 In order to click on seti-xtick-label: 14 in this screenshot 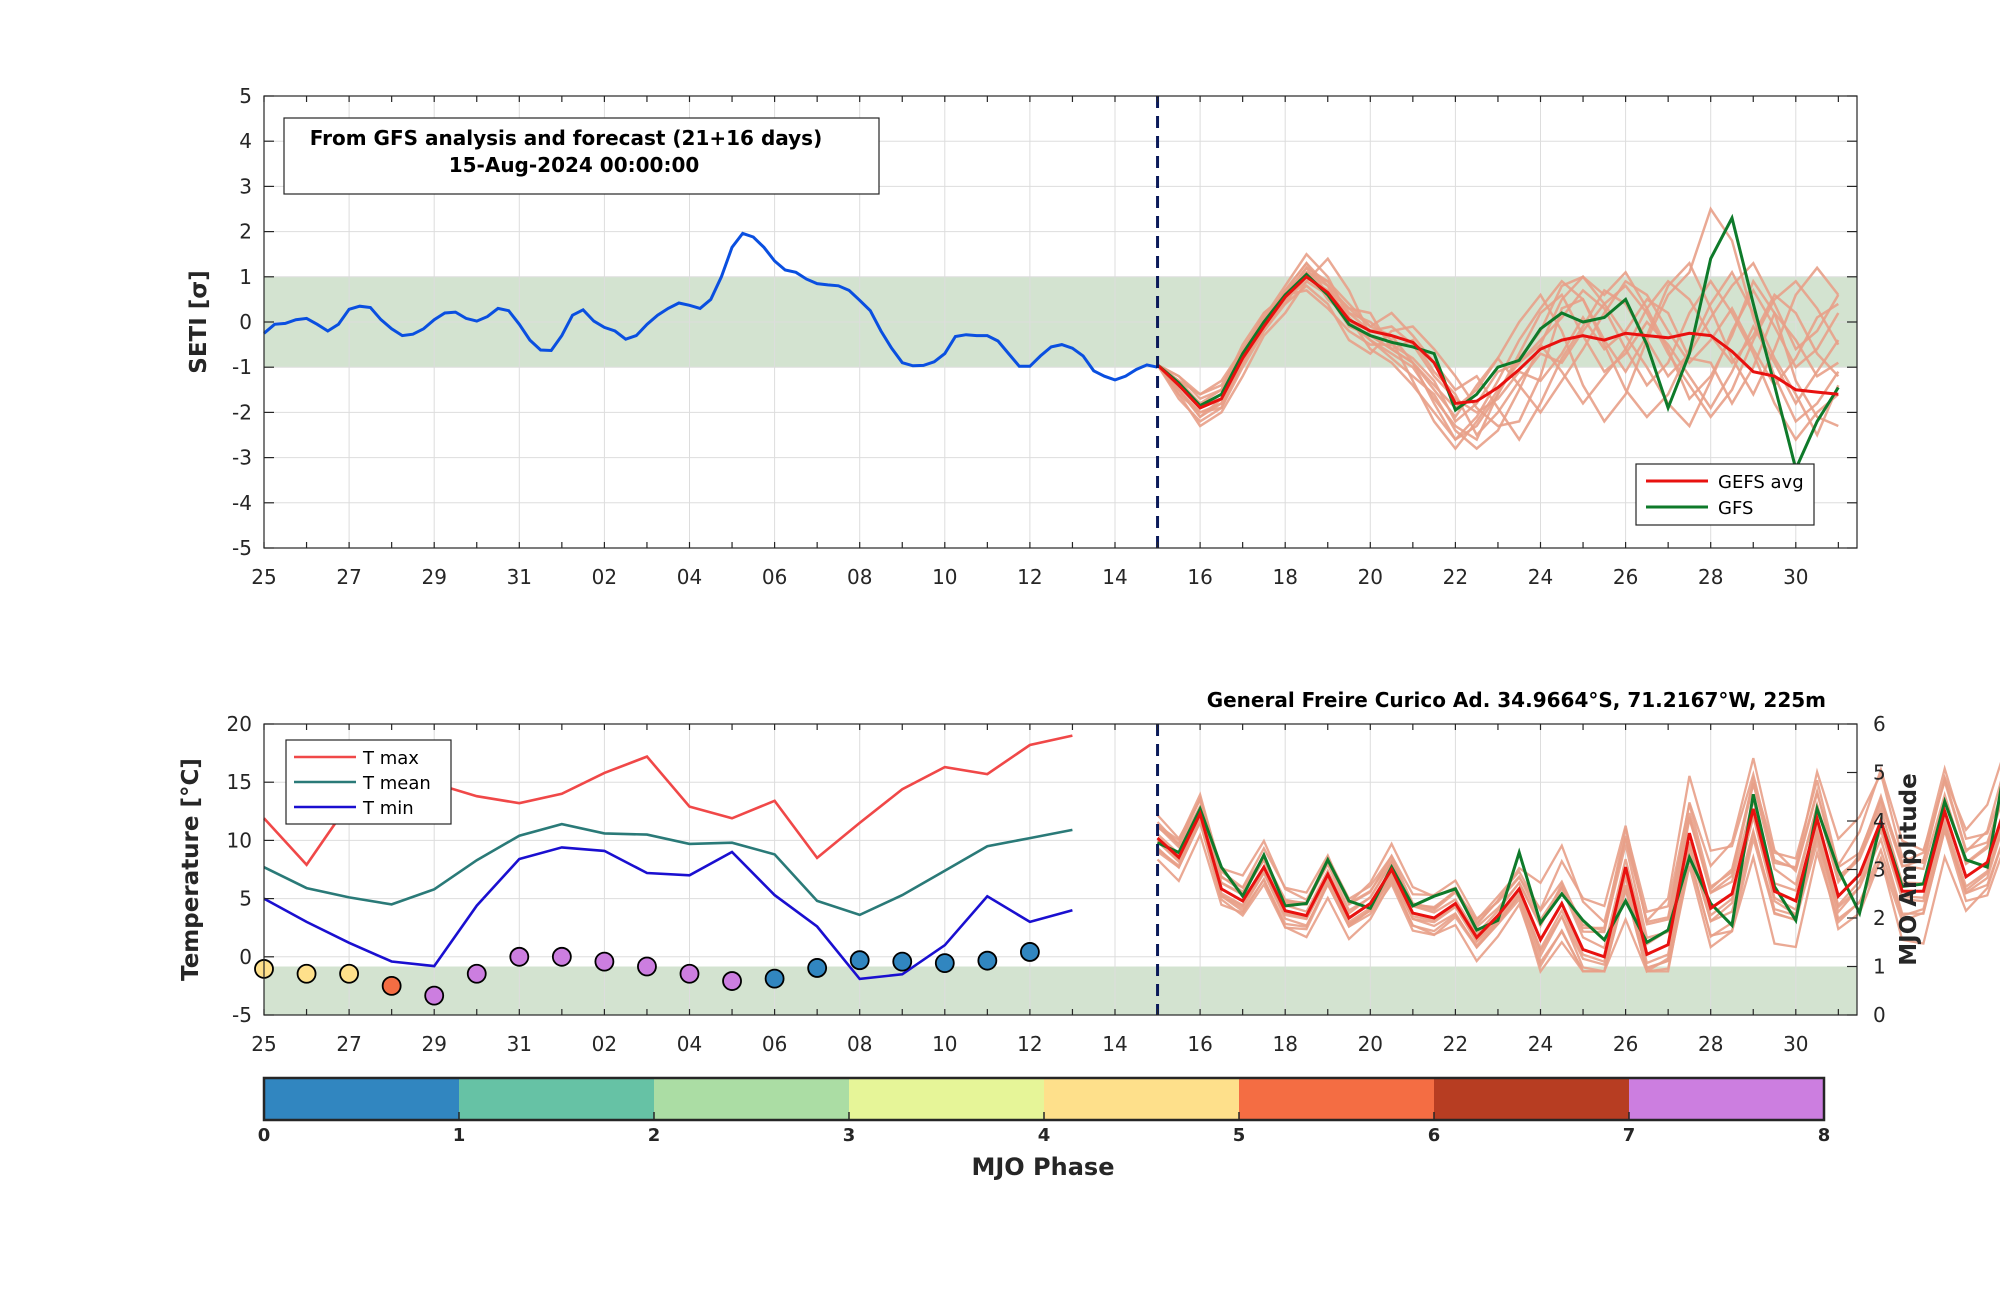, I will do `click(1114, 577)`.